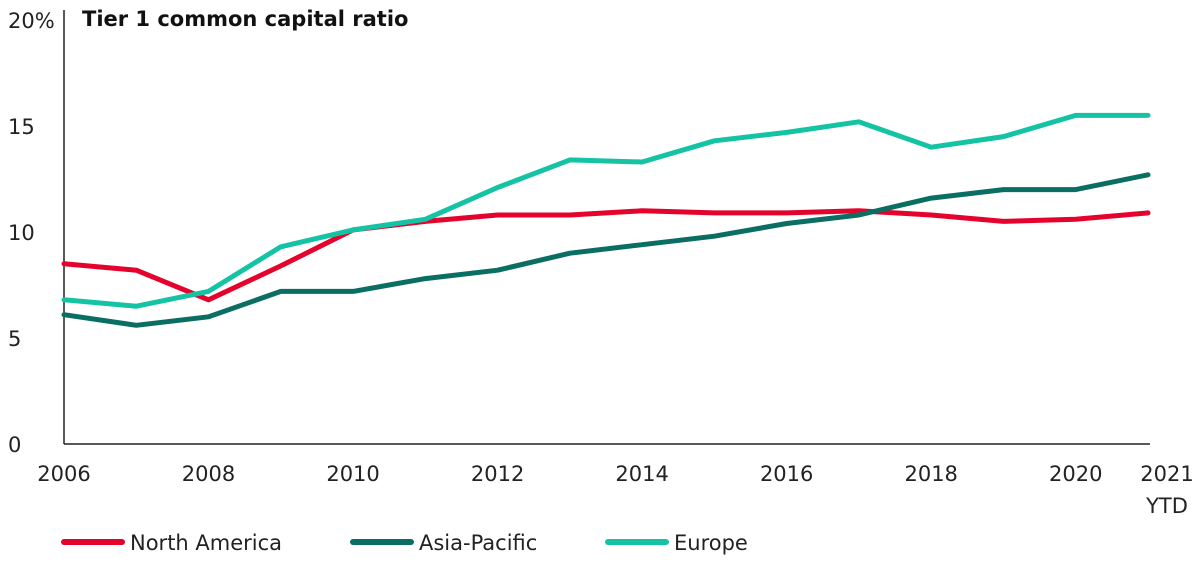 Image resolution: width=1200 pixels, height=575 pixels. I want to click on legend-label: North America, so click(206, 543).